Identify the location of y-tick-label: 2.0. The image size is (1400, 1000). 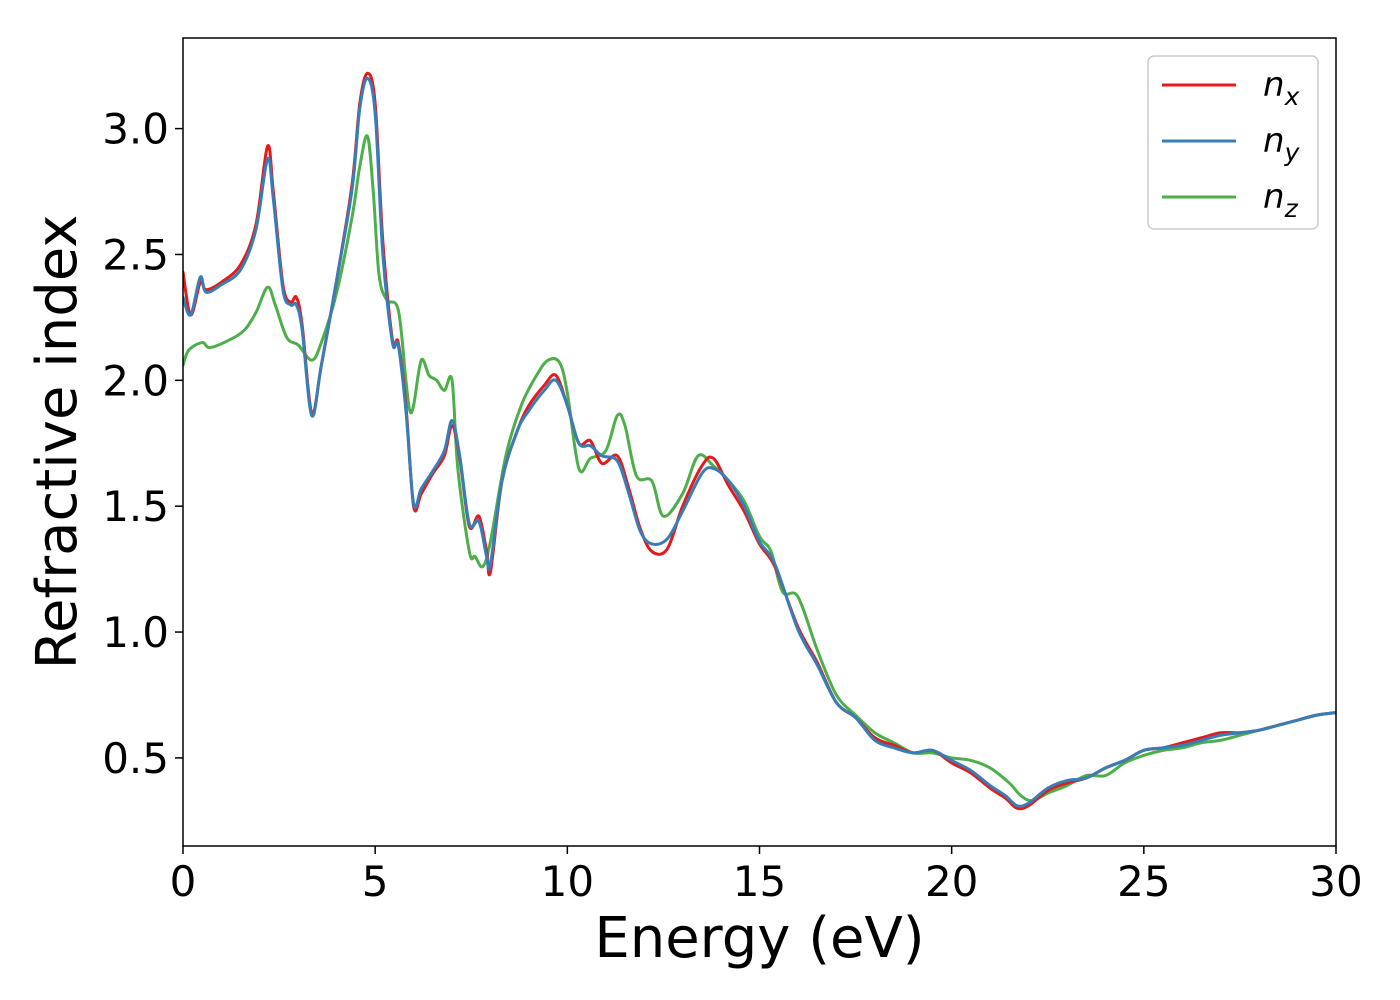
(135, 380).